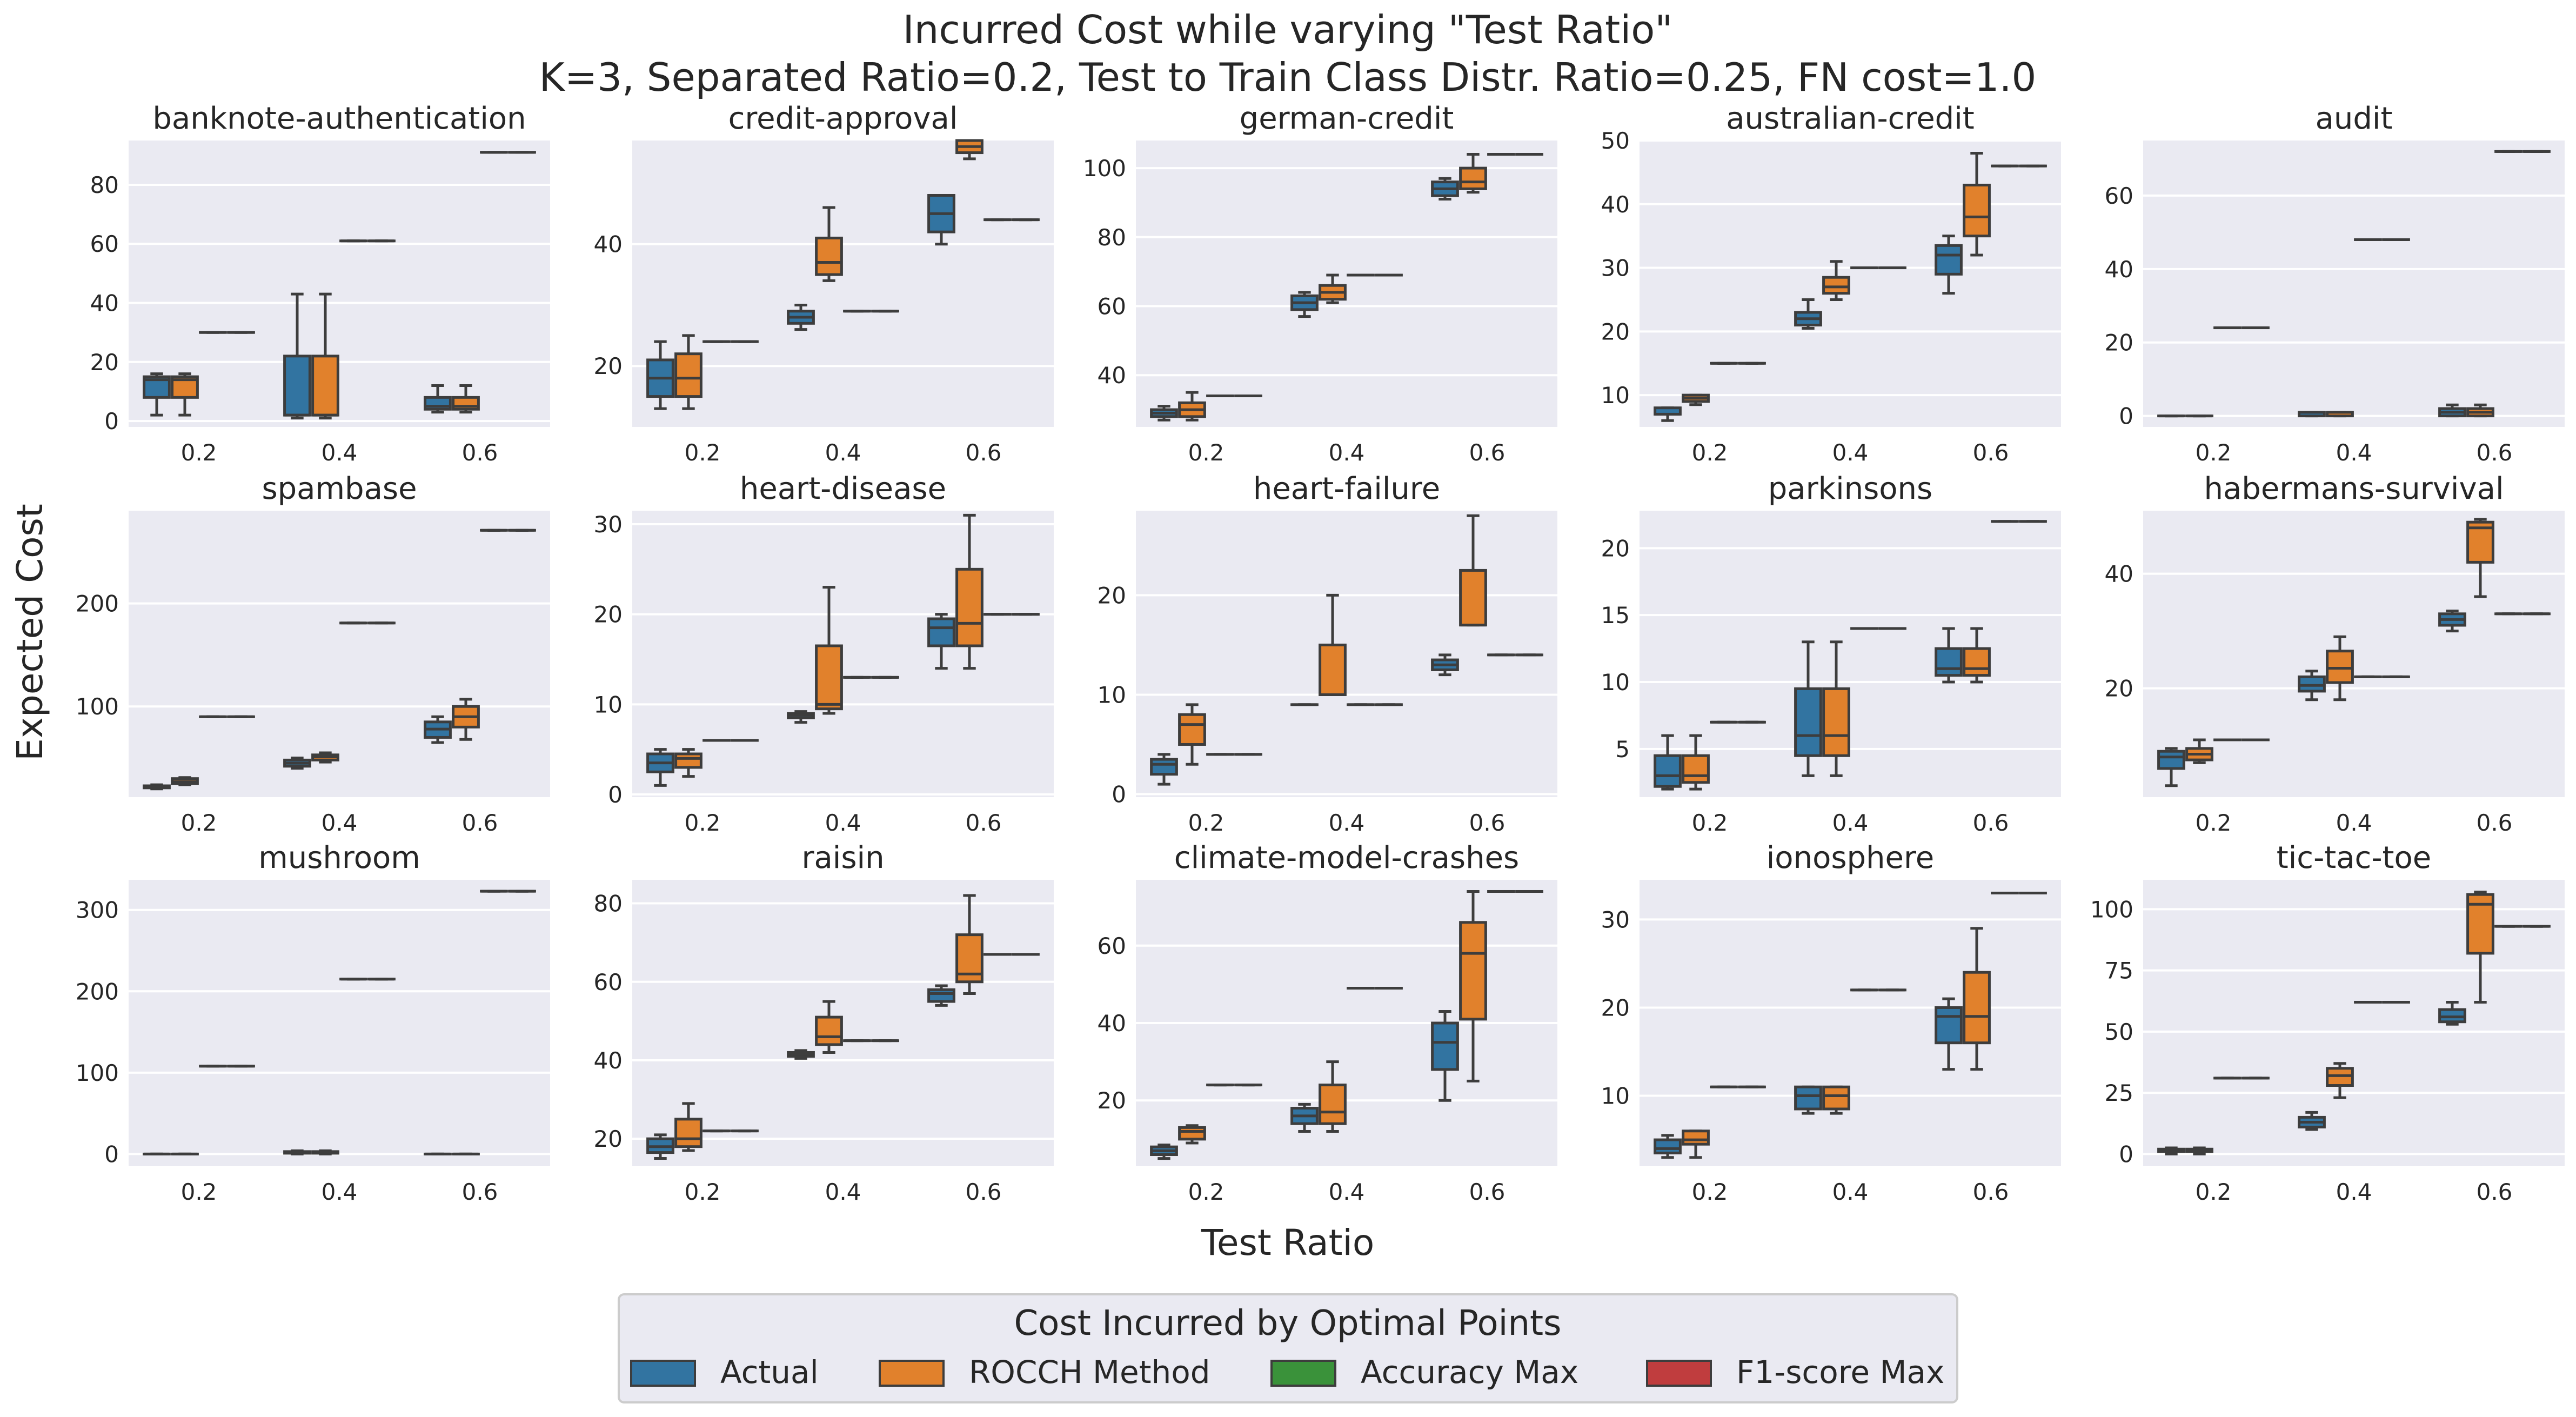  I want to click on subplot-title: ionosphere, so click(1851, 857).